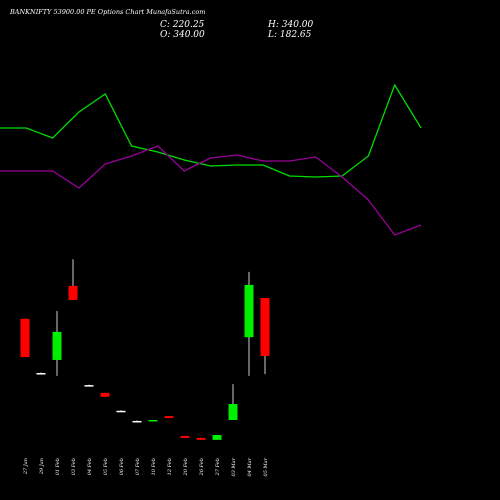 This screenshot has width=500, height=500. I want to click on x-tick-label: 27 Jan, so click(26, 466).